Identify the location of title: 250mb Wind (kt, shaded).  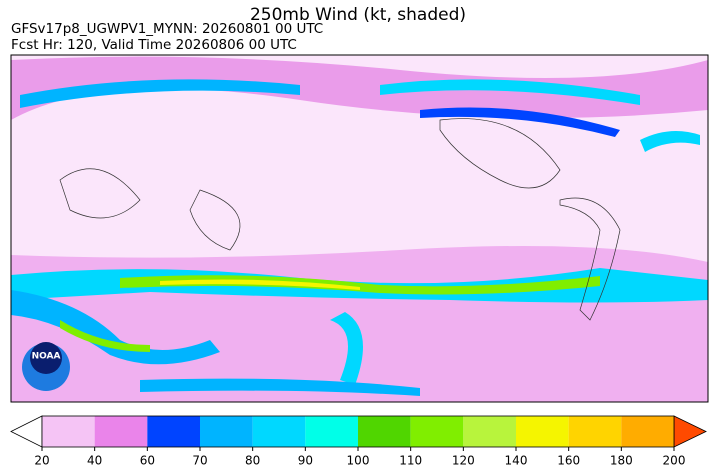
(358, 15).